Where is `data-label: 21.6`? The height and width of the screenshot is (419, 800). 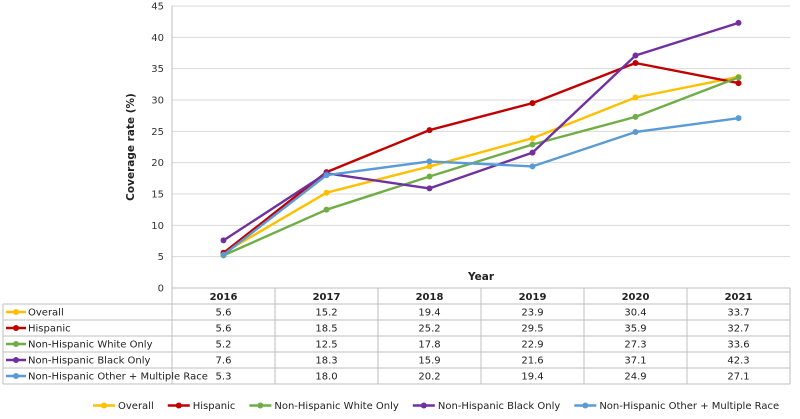
data-label: 21.6 is located at coordinates (532, 361).